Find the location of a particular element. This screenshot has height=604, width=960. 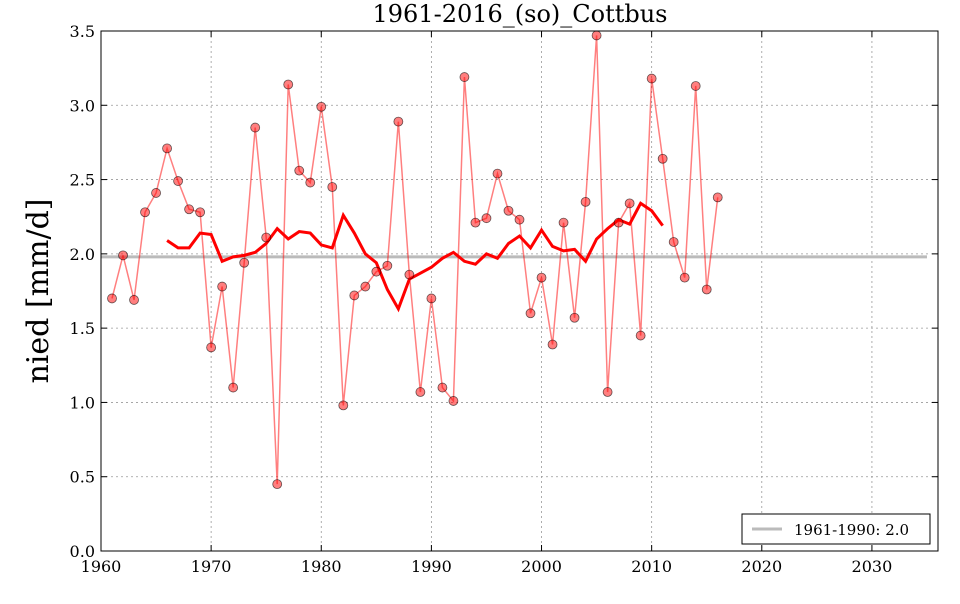

legend: 1961-1990: 2.0 is located at coordinates (836, 529).